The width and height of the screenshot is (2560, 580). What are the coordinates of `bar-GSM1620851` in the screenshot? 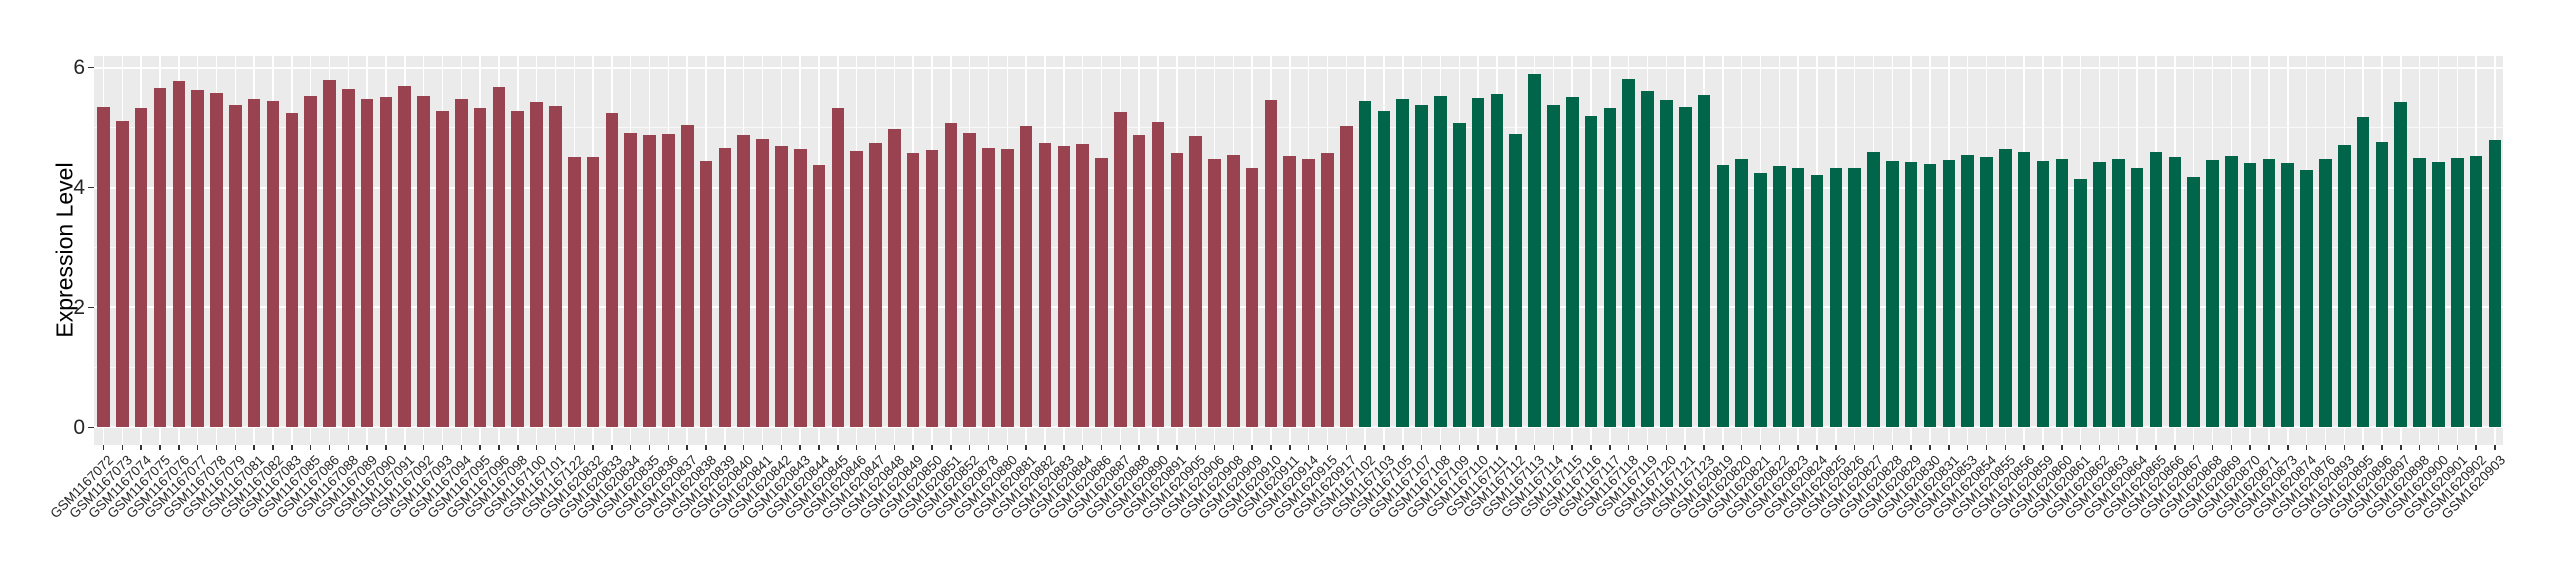 It's located at (951, 275).